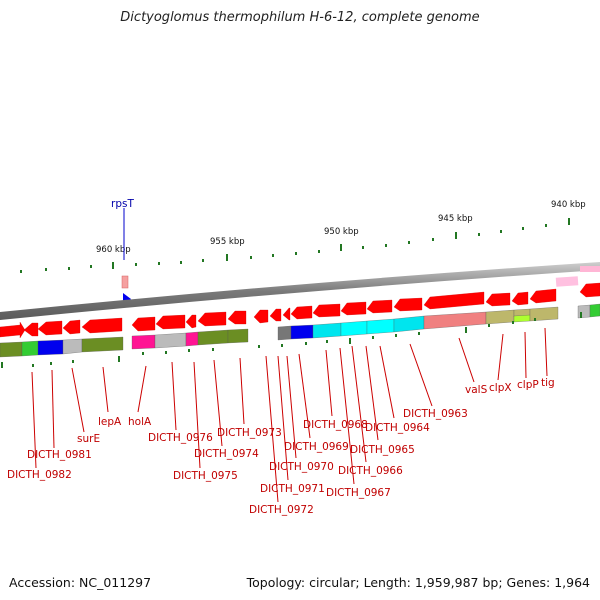 This screenshot has height=600, width=600. Describe the element at coordinates (397, 428) in the screenshot. I see `gene-label-dicth-0964: DICTH_0964` at that location.